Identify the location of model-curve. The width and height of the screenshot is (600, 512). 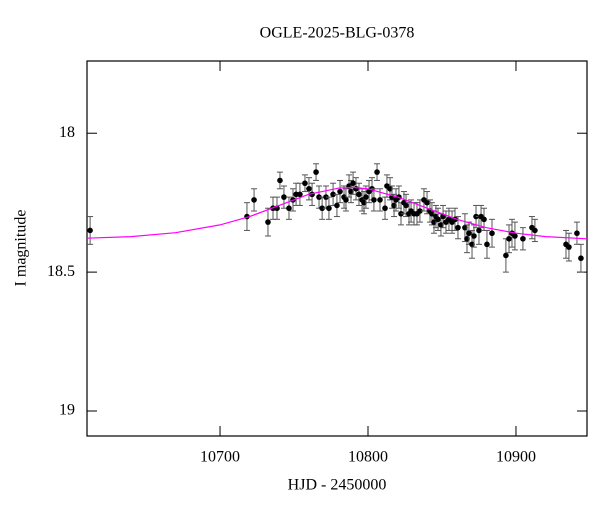
(337, 213).